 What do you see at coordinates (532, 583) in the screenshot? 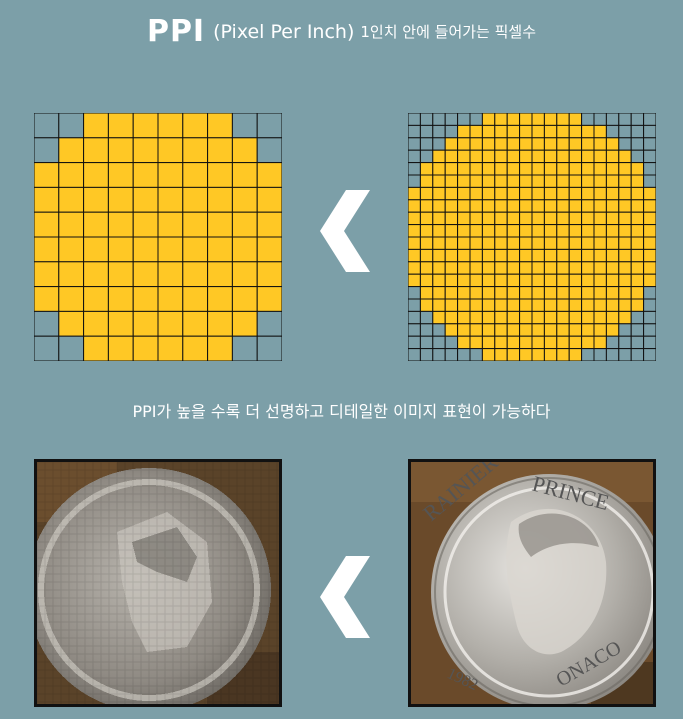
I see `high-ppi-coin-photo: RAINIER PRINCE 1982 ONACO` at bounding box center [532, 583].